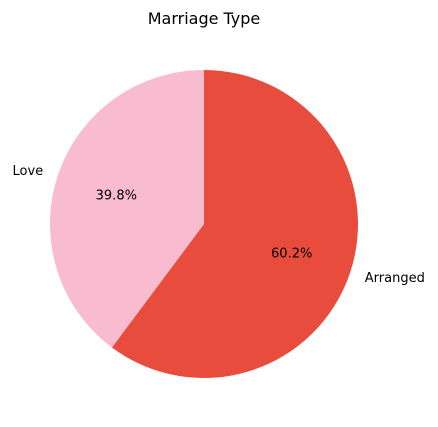 This screenshot has width=438, height=427. I want to click on pie-category-label-arranged: Arranged, so click(395, 278).